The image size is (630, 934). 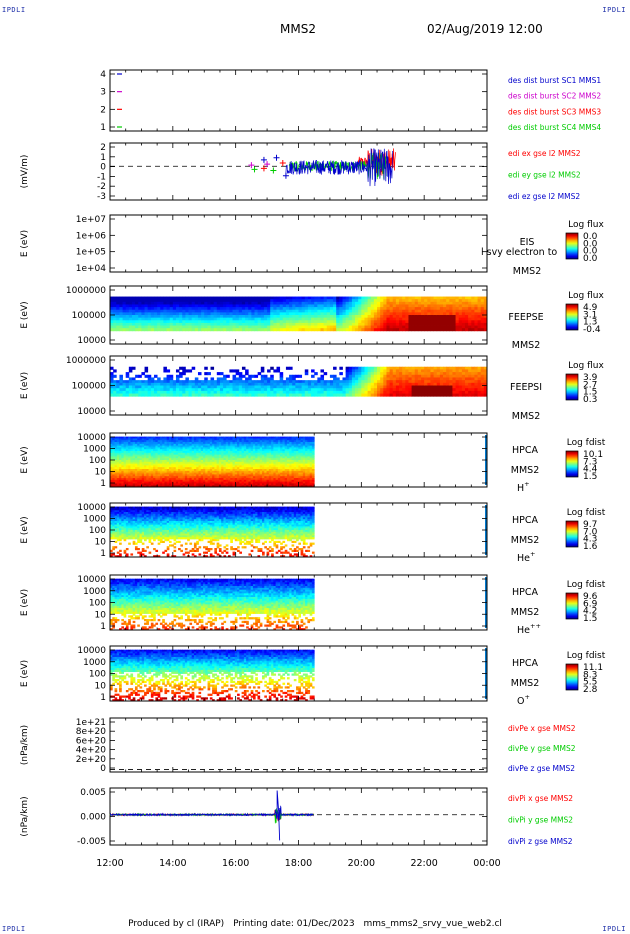 I want to click on x-tick-label-4: 20:00, so click(x=361, y=863).